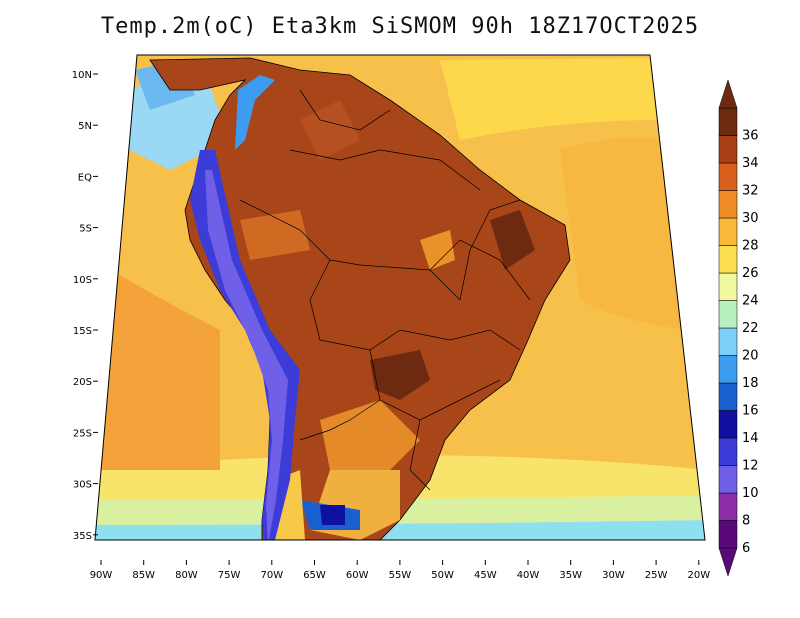 The image size is (800, 618). What do you see at coordinates (750, 218) in the screenshot?
I see `colorbar-level-label: 30` at bounding box center [750, 218].